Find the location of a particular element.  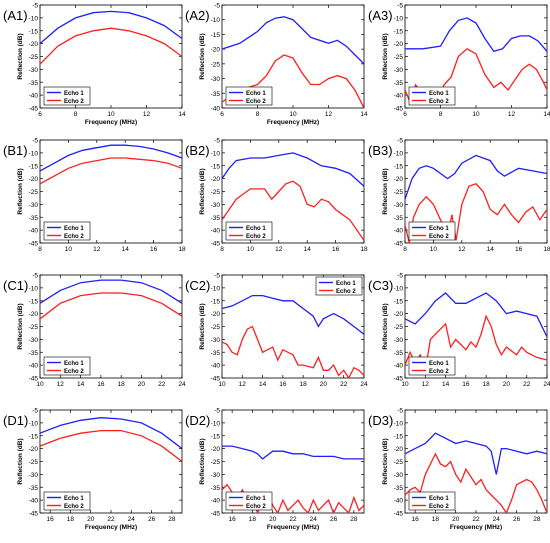

panel-label: (A3) is located at coordinates (380, 15).